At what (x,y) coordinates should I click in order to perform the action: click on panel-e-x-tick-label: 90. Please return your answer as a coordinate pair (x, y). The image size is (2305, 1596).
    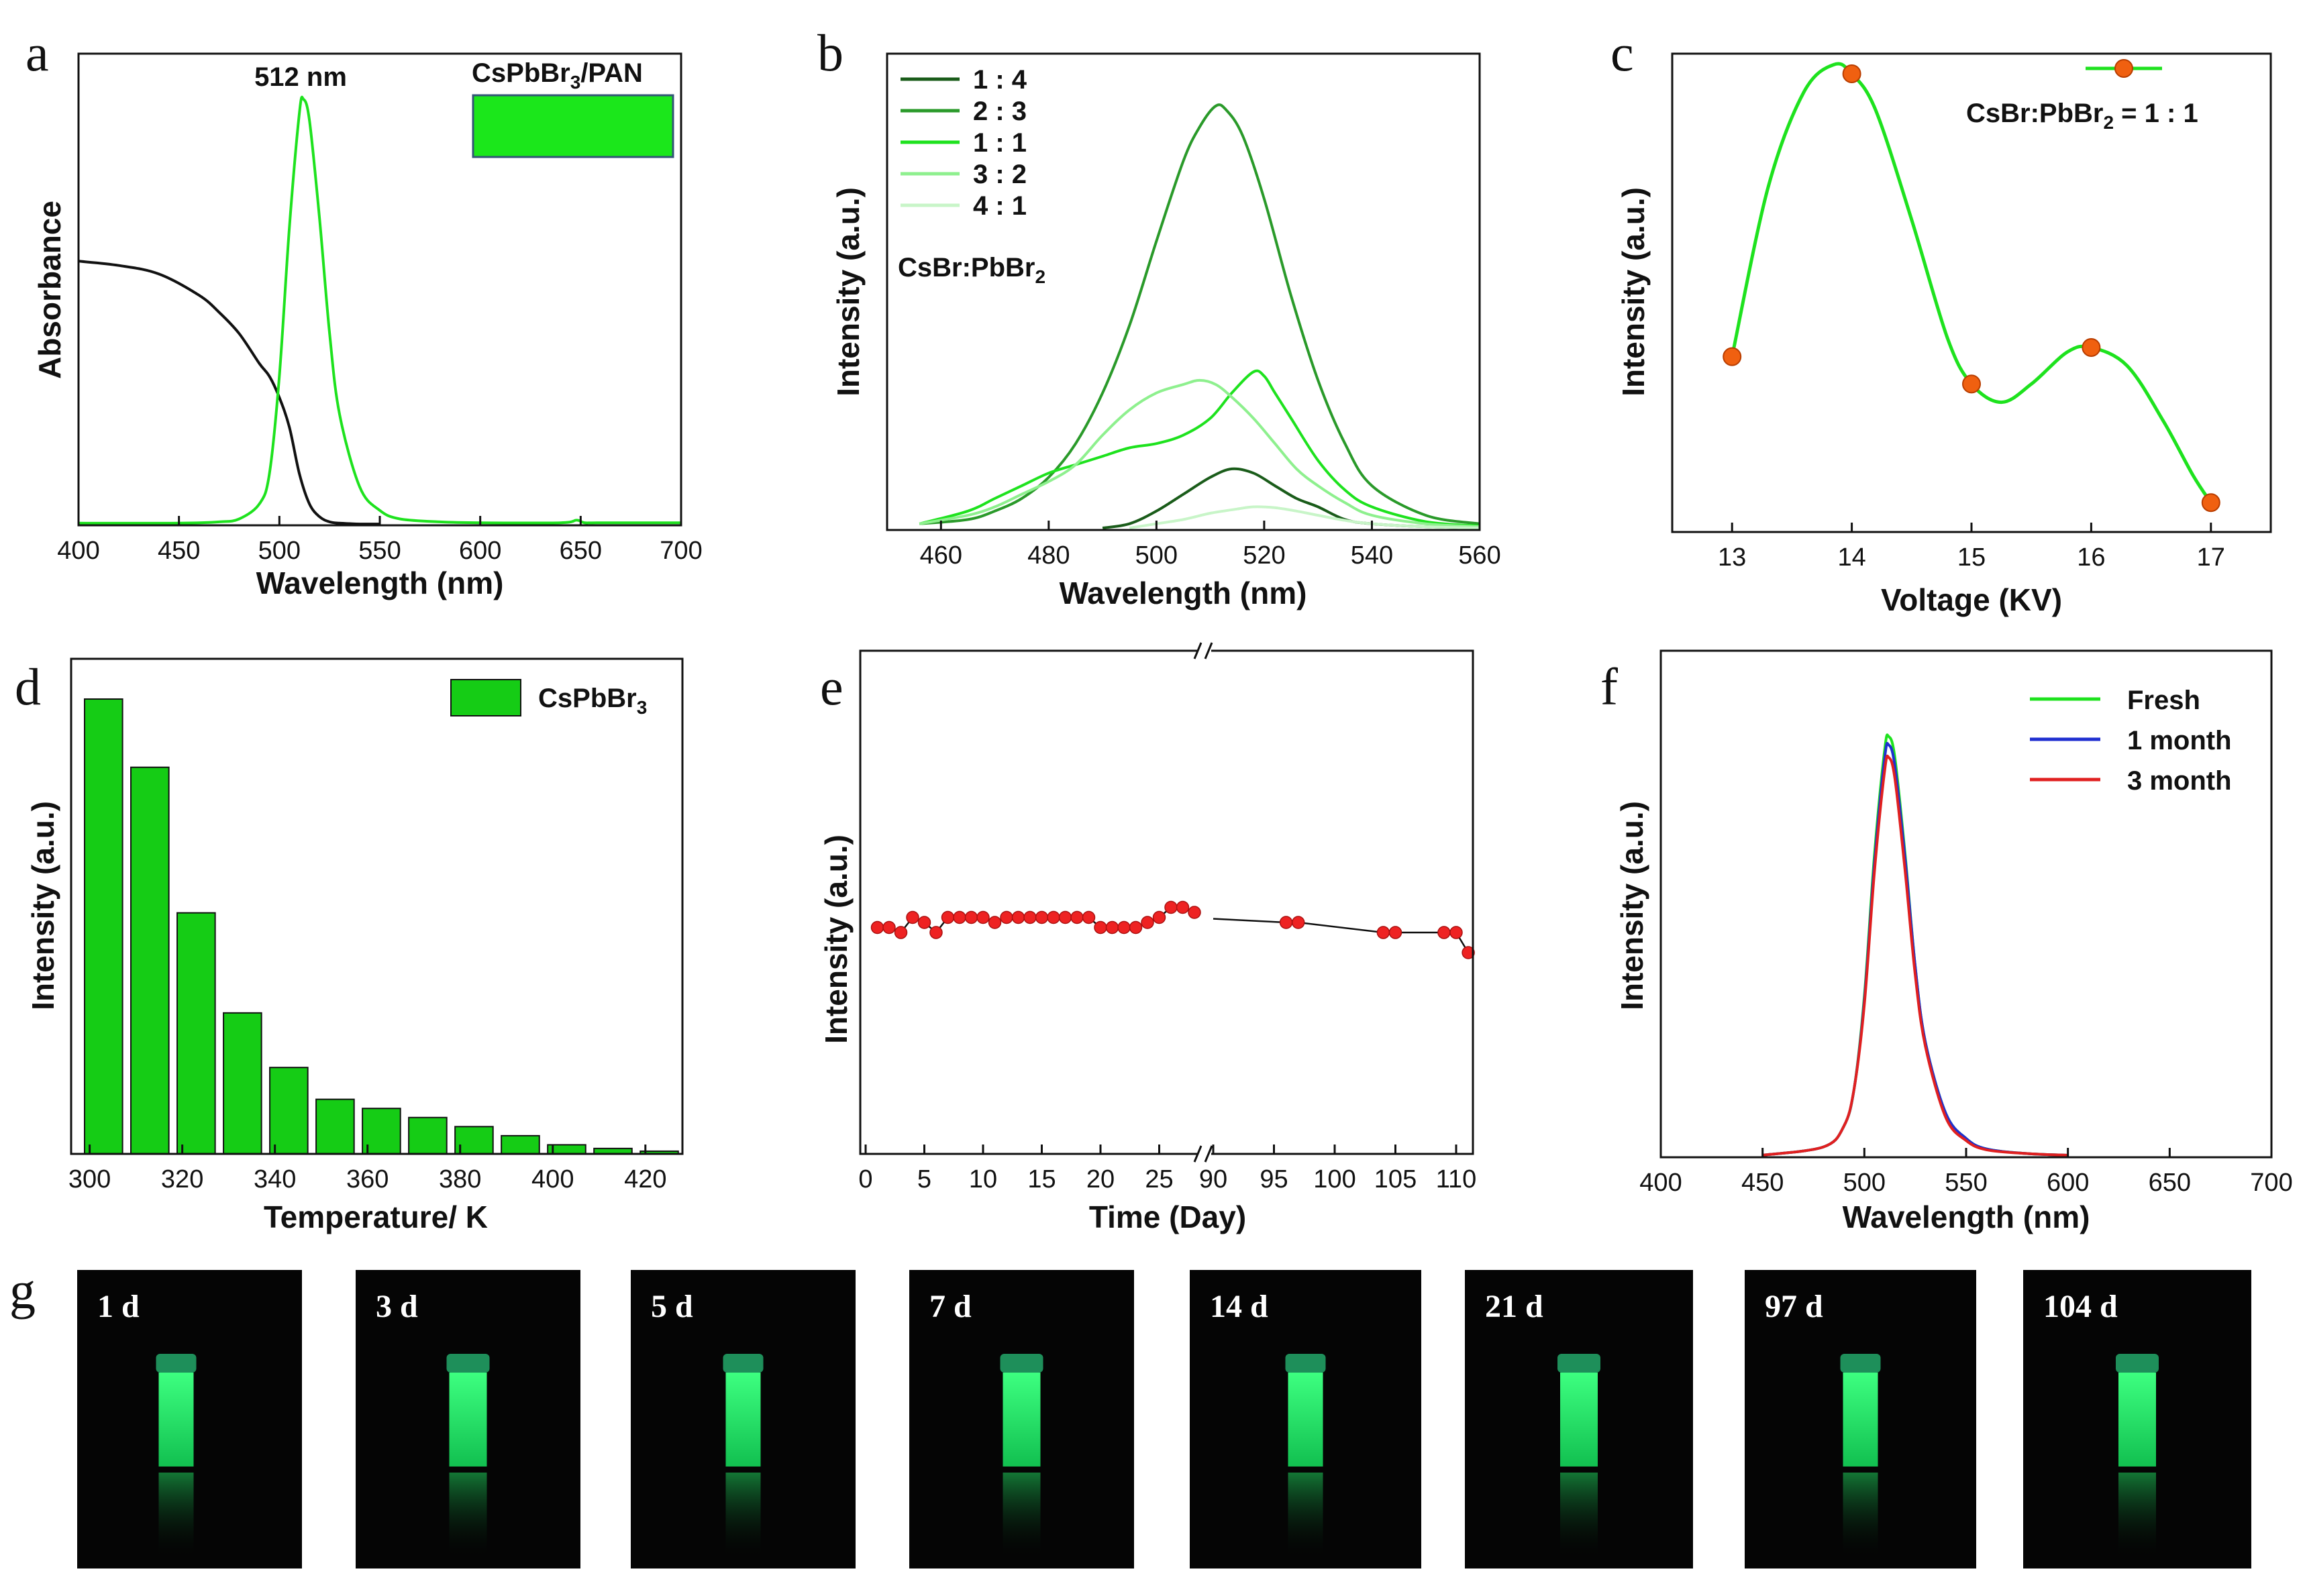
    Looking at the image, I should click on (1213, 1179).